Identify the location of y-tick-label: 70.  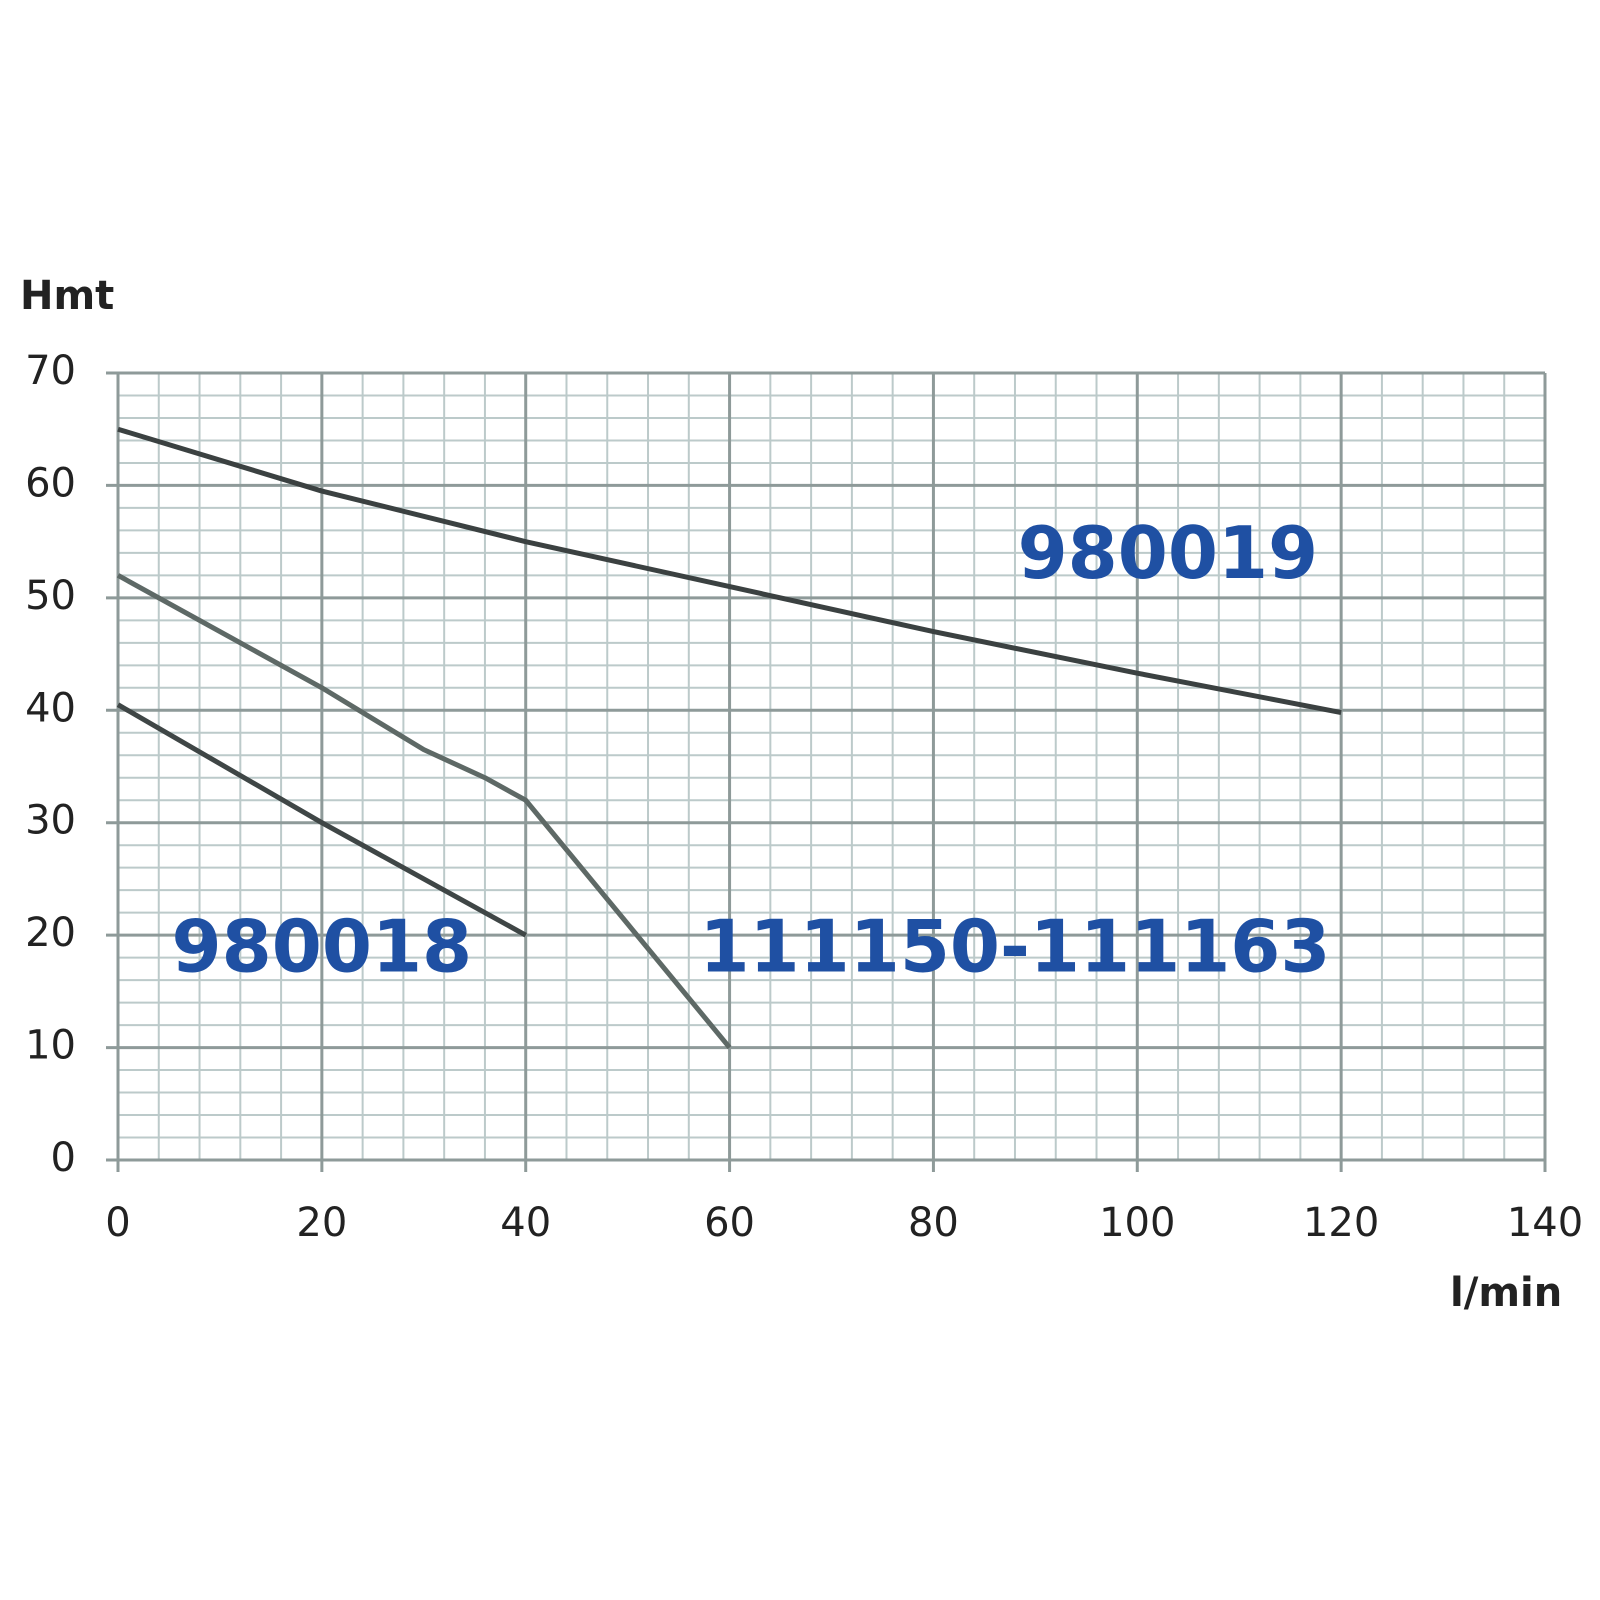
(50, 371).